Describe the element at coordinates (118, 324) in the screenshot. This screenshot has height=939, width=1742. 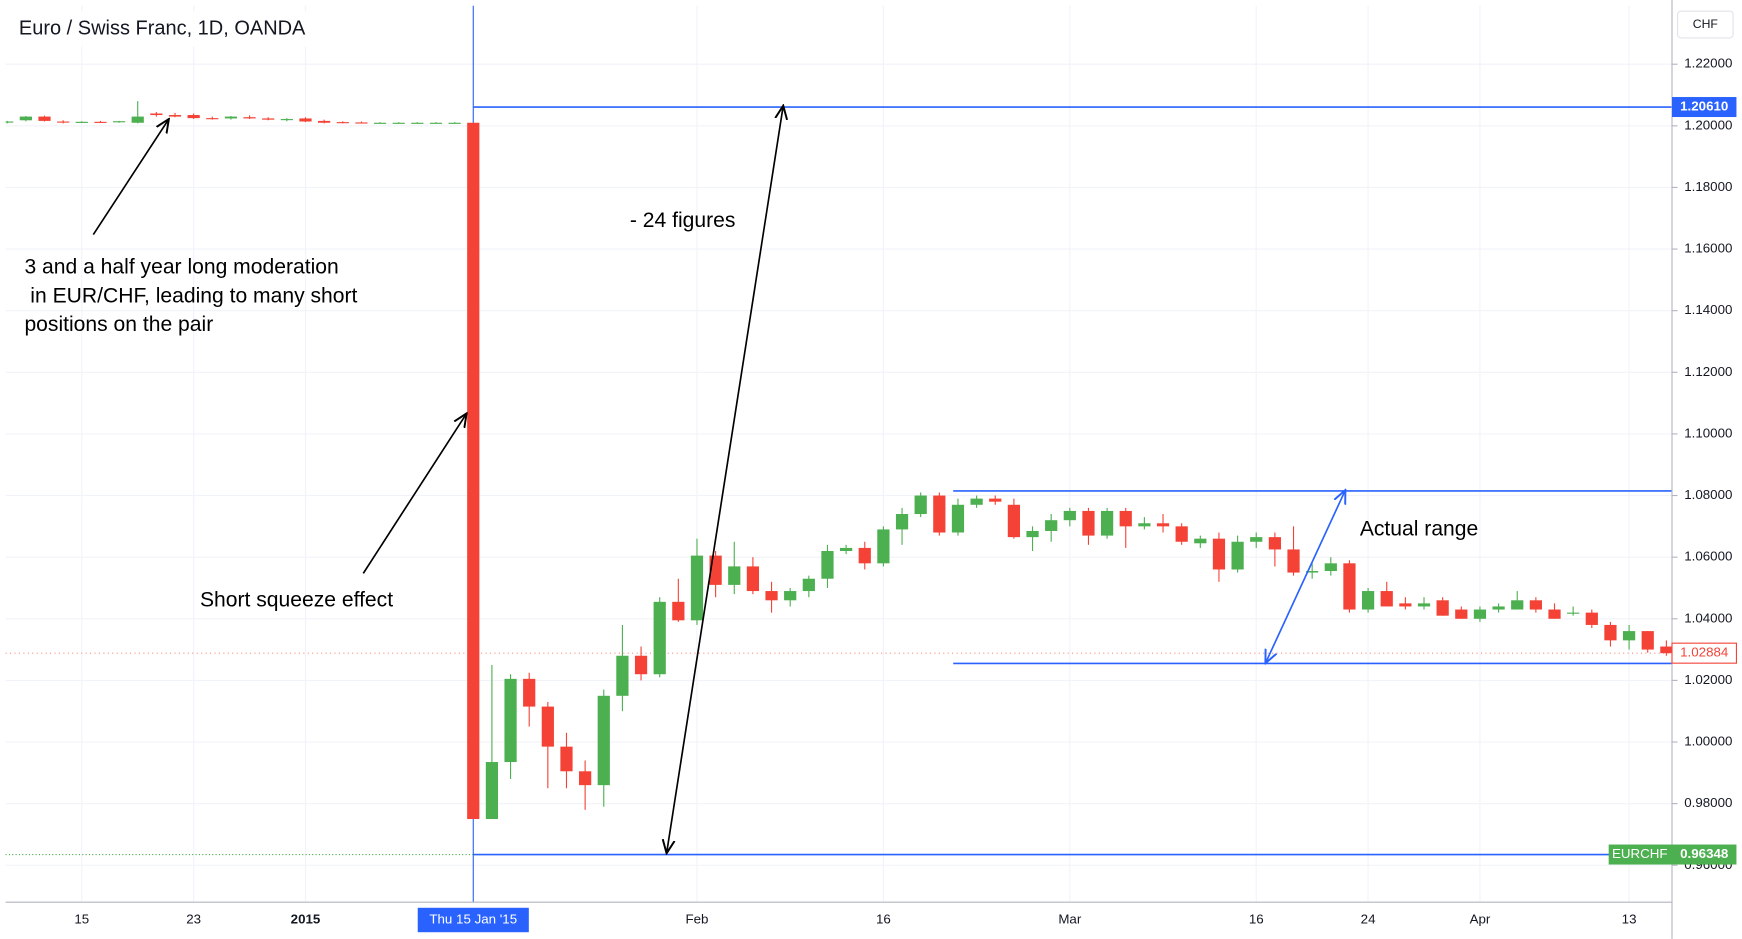
I see `annotation: positions on the pair` at that location.